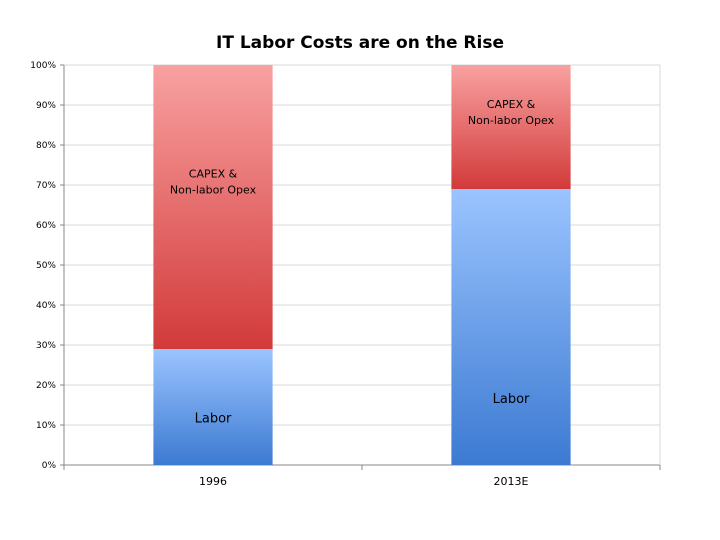 The height and width of the screenshot is (540, 720). What do you see at coordinates (511, 481) in the screenshot?
I see `x-tick-label: 2013E` at bounding box center [511, 481].